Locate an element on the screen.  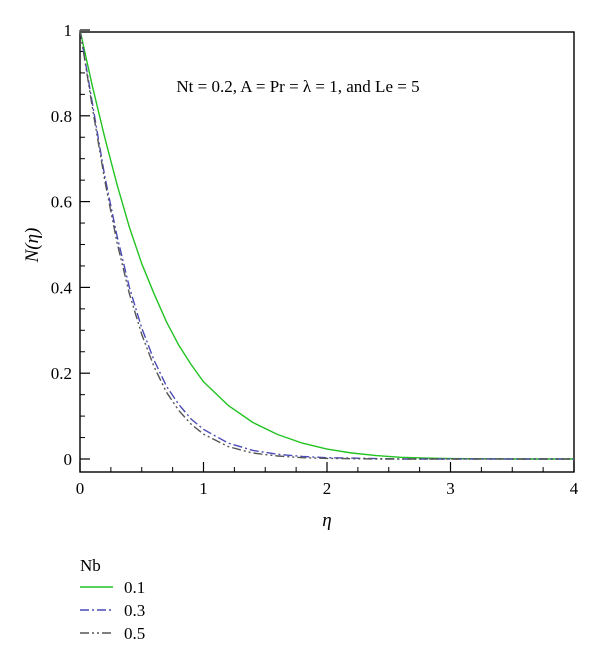
y-tick-label: 1 is located at coordinates (68, 30).